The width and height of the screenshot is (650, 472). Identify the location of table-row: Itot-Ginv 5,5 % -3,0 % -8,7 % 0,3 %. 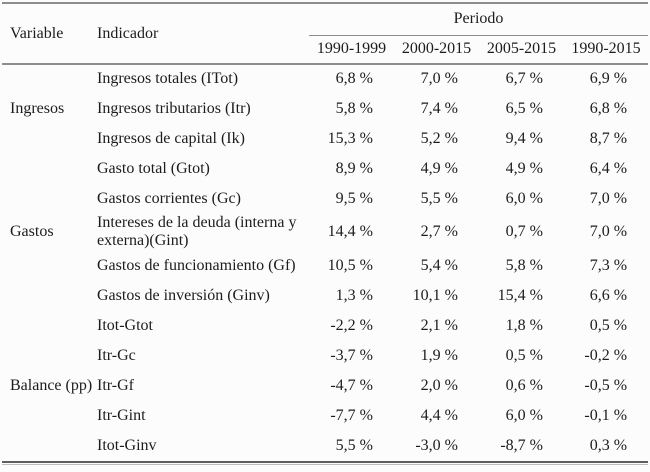
(325, 446).